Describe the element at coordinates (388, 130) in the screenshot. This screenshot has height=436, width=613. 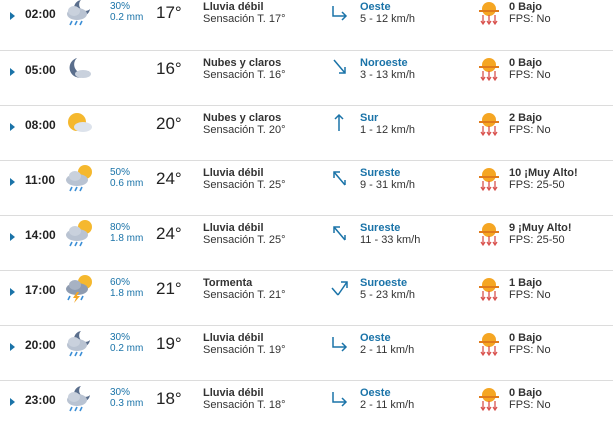
I see `wind-speed: 1 - 12 km/h` at that location.